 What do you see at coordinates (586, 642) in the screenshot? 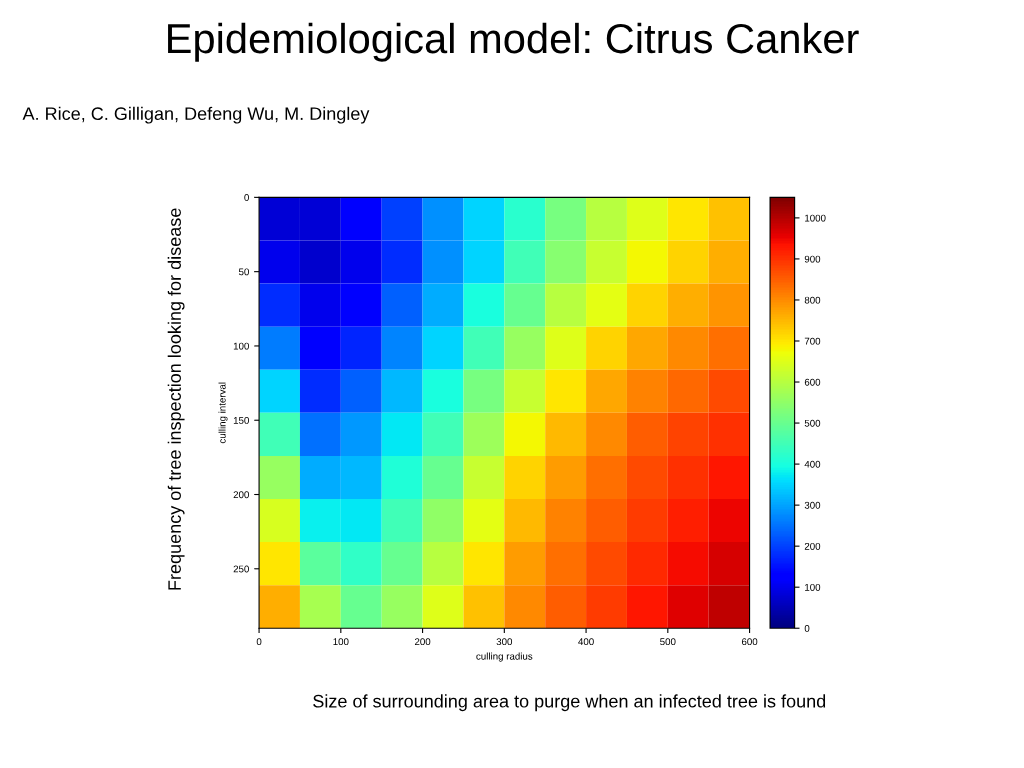
I see `x-tick-label: 400` at bounding box center [586, 642].